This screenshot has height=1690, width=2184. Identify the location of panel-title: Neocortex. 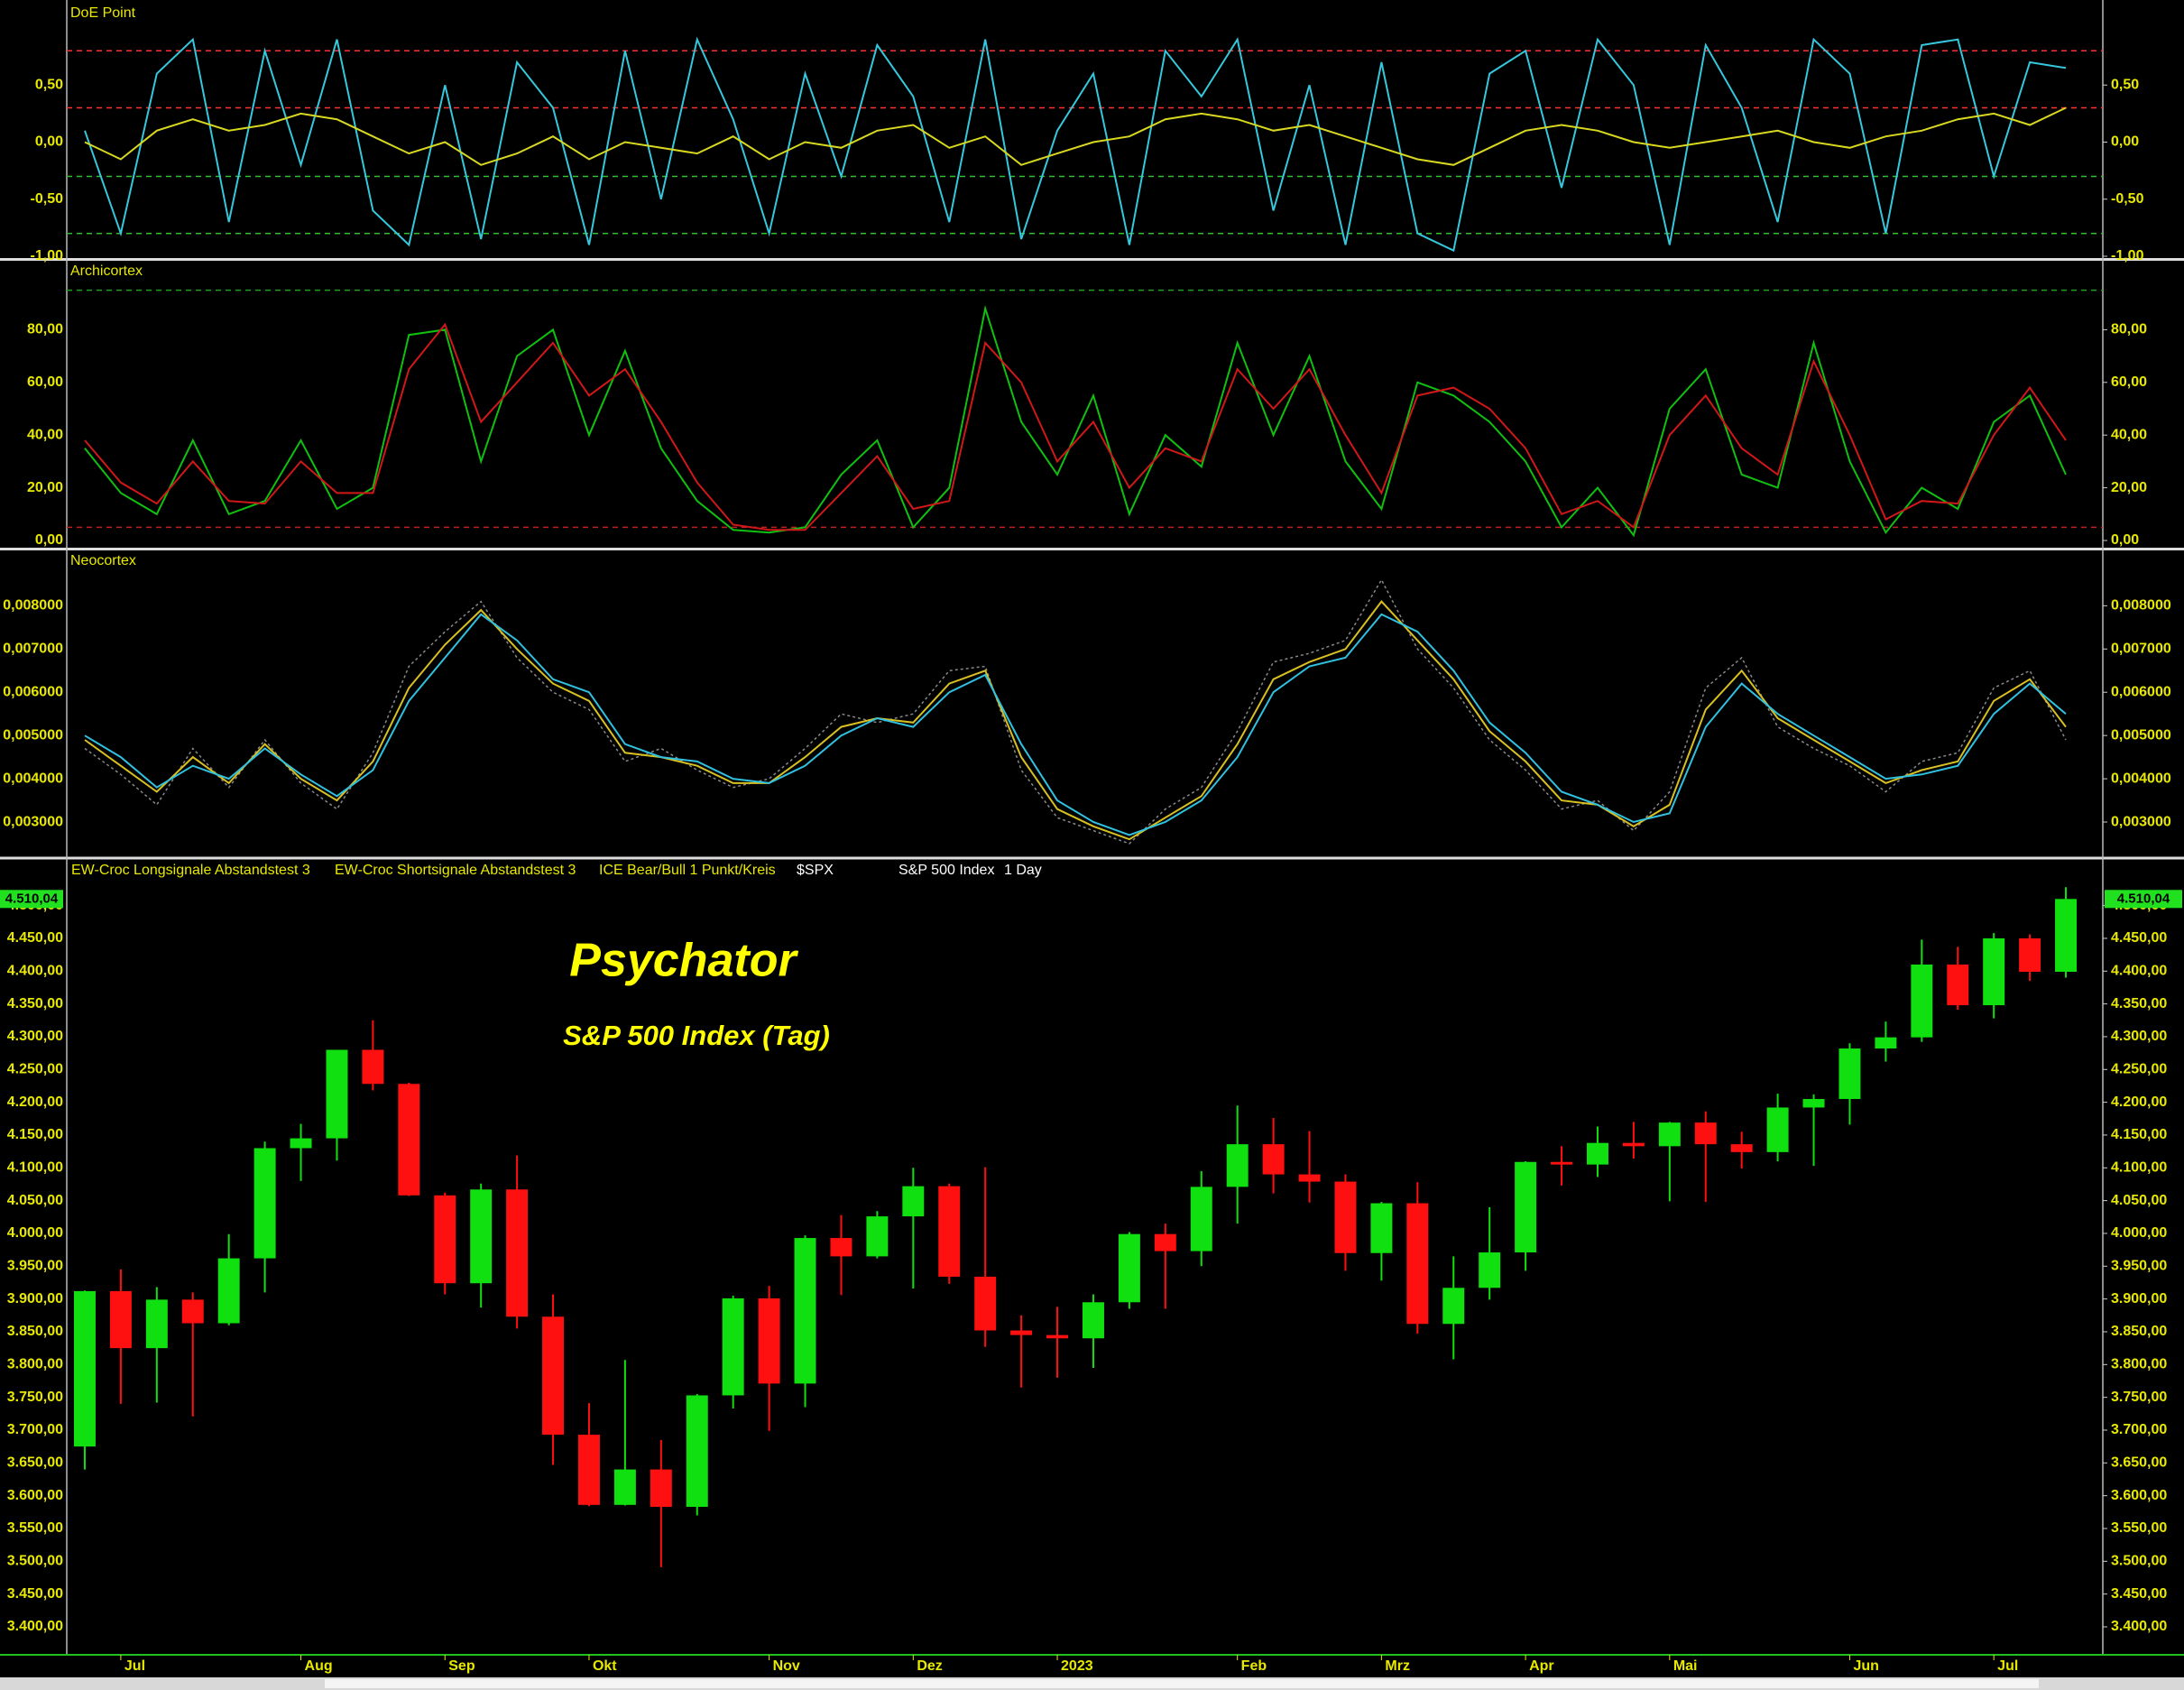
(103, 561).